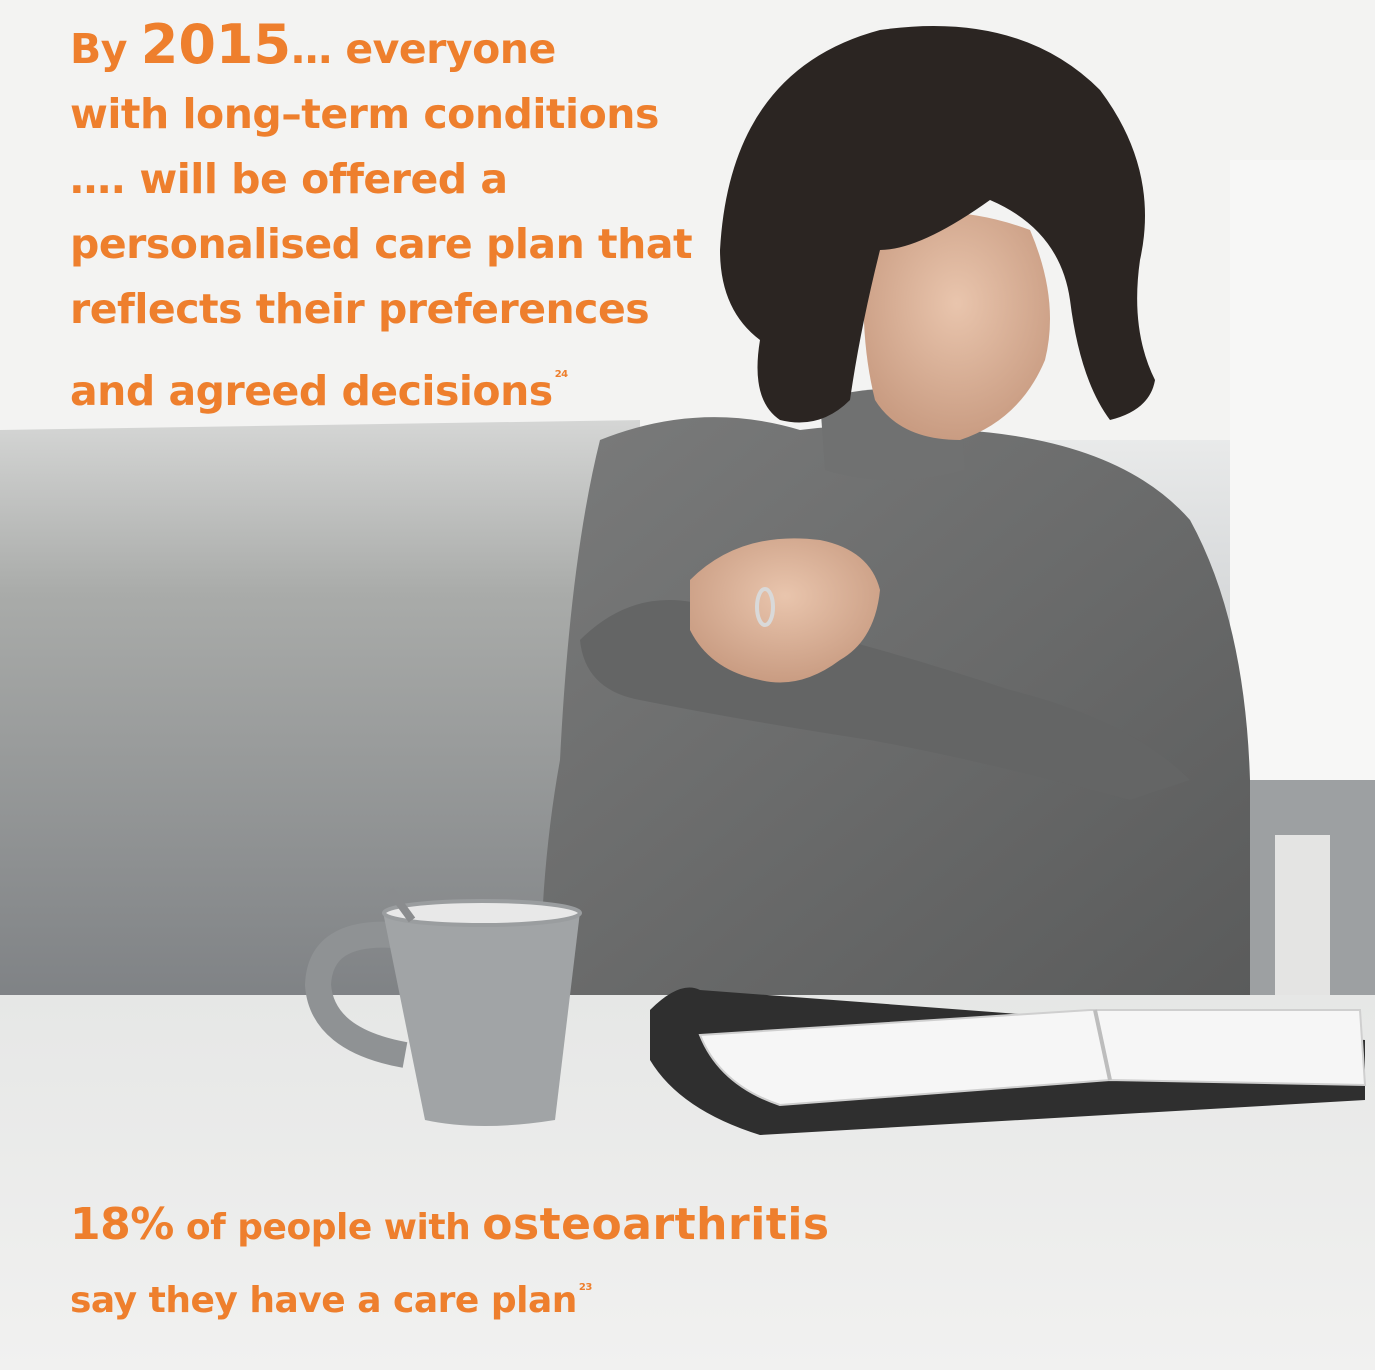  Describe the element at coordinates (423, 49) in the screenshot. I see `headline-line-1-rest: … everyone` at that location.